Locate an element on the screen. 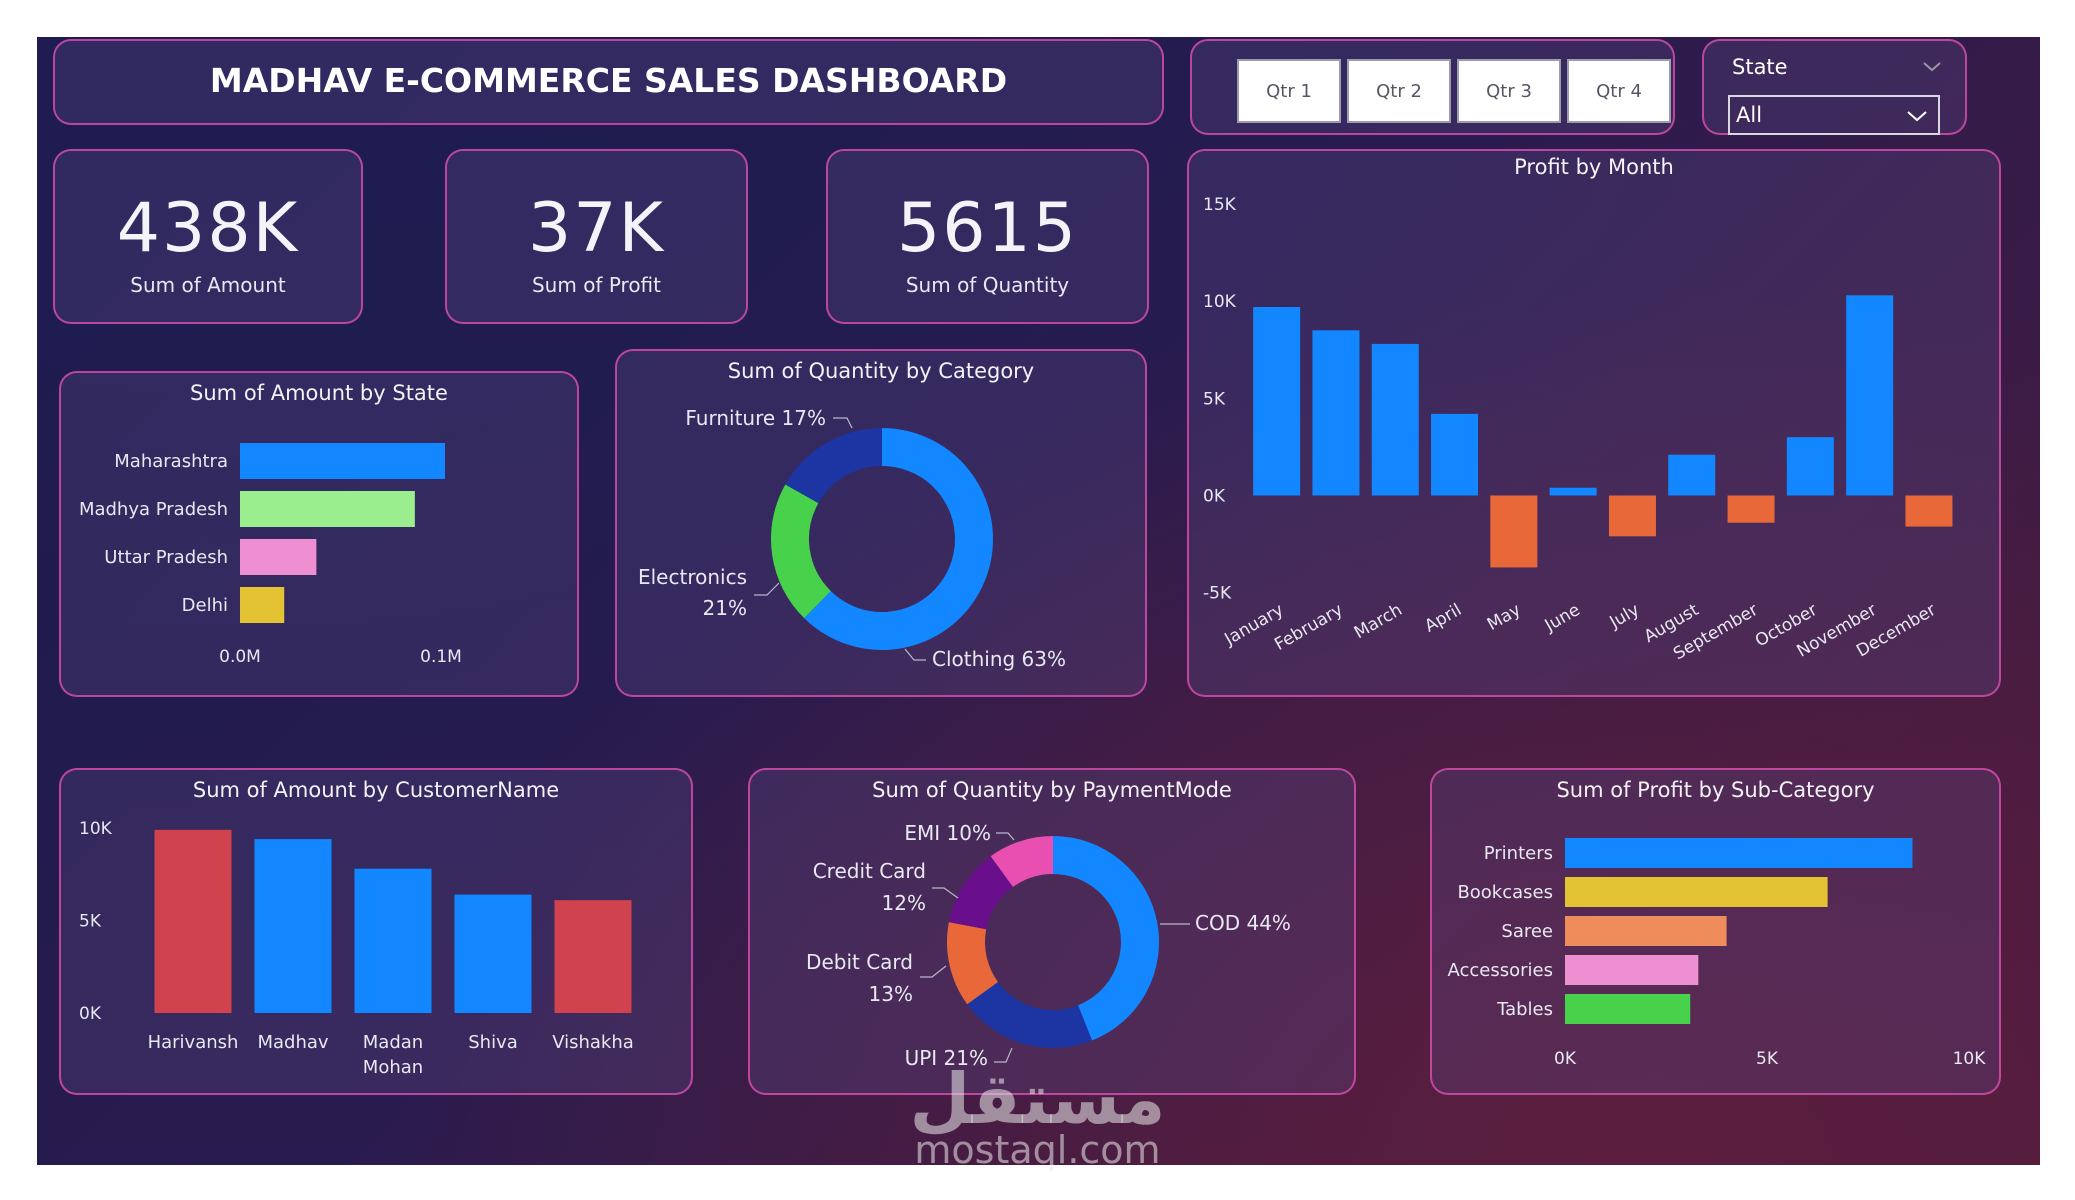 Image resolution: width=2075 pixels, height=1200 pixels. category-label: Bookcases is located at coordinates (1505, 892).